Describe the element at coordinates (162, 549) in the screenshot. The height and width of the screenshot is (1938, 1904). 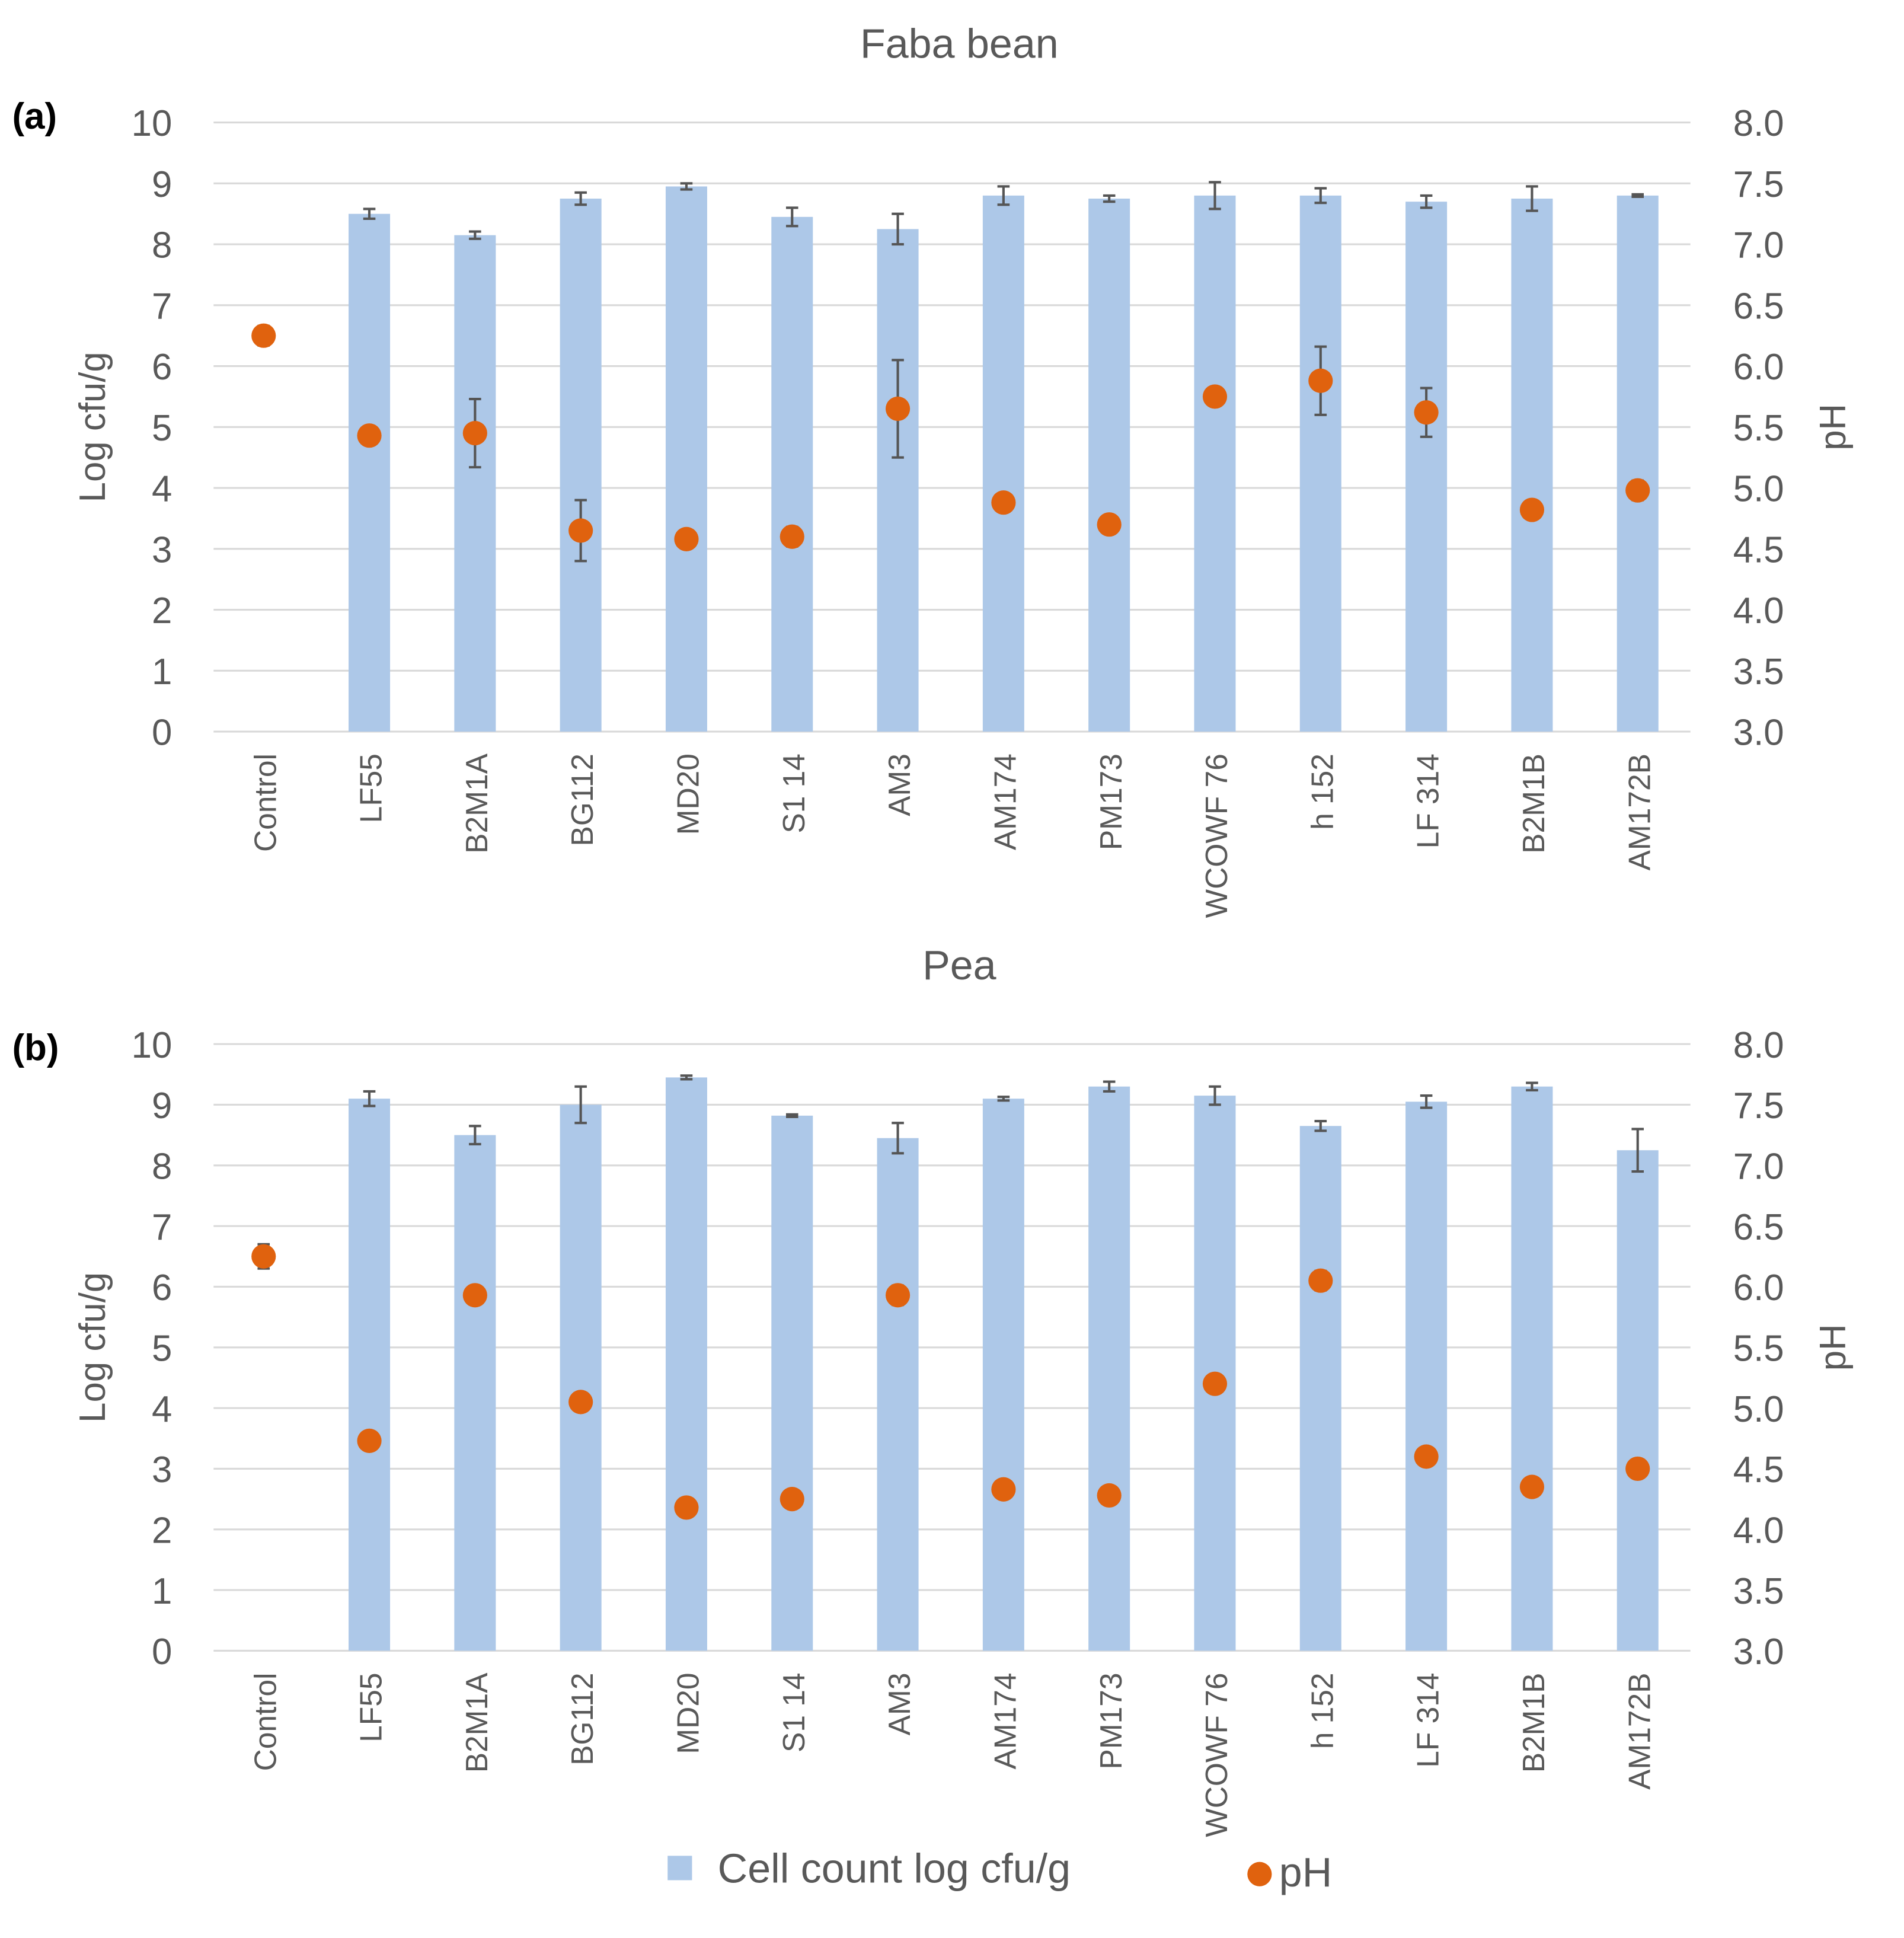
I see `y-tick-label: 3` at that location.